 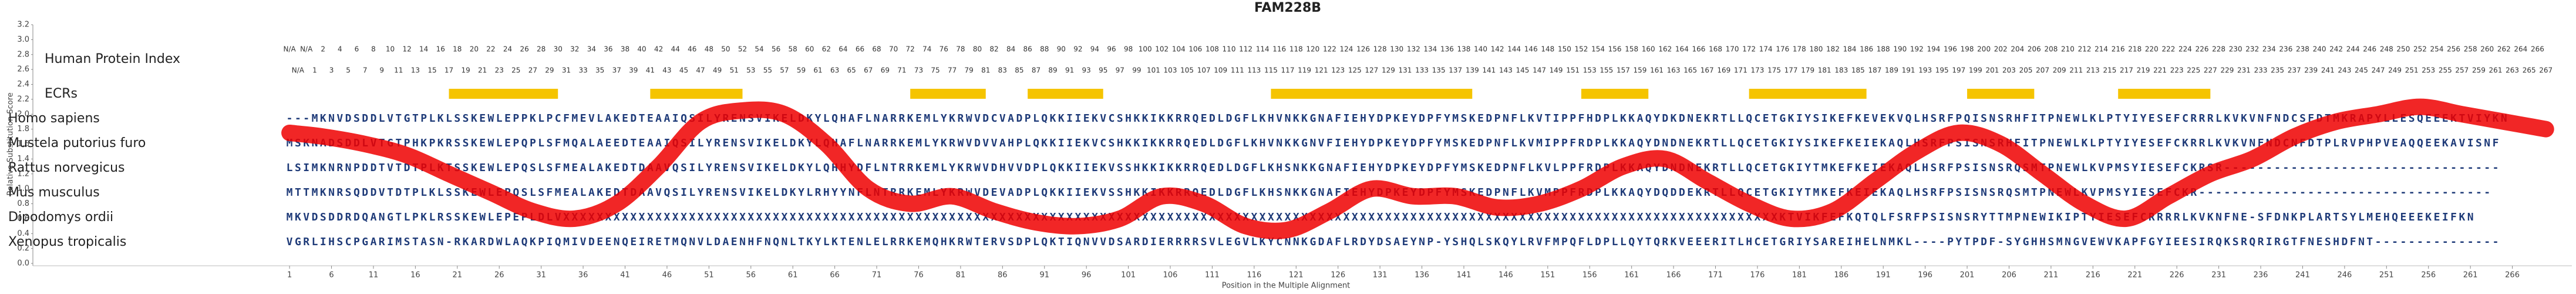 What do you see at coordinates (1170, 70) in the screenshot?
I see `index-label: 103` at bounding box center [1170, 70].